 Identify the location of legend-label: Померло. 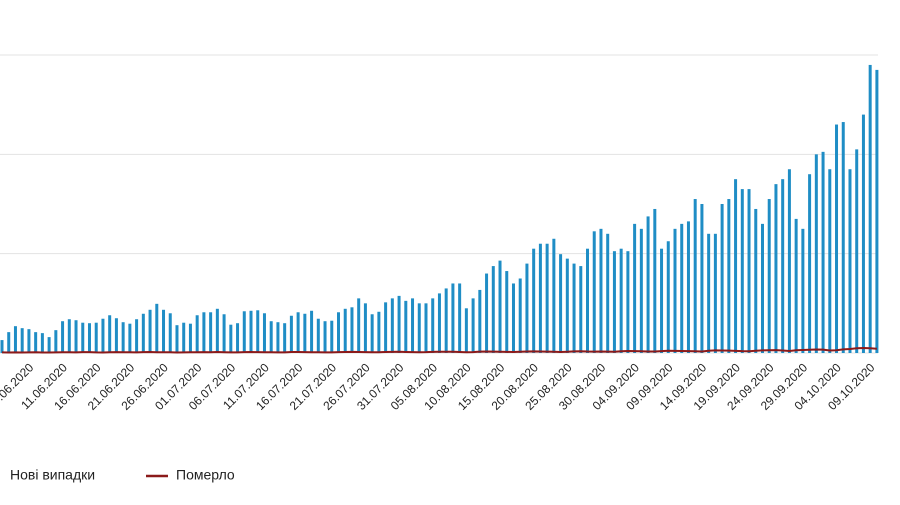
(205, 475).